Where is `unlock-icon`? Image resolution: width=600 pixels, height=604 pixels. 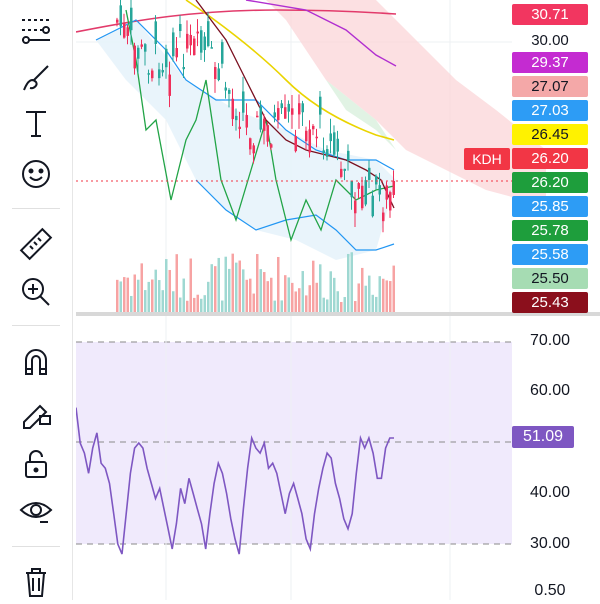
unlock-icon is located at coordinates (36, 464).